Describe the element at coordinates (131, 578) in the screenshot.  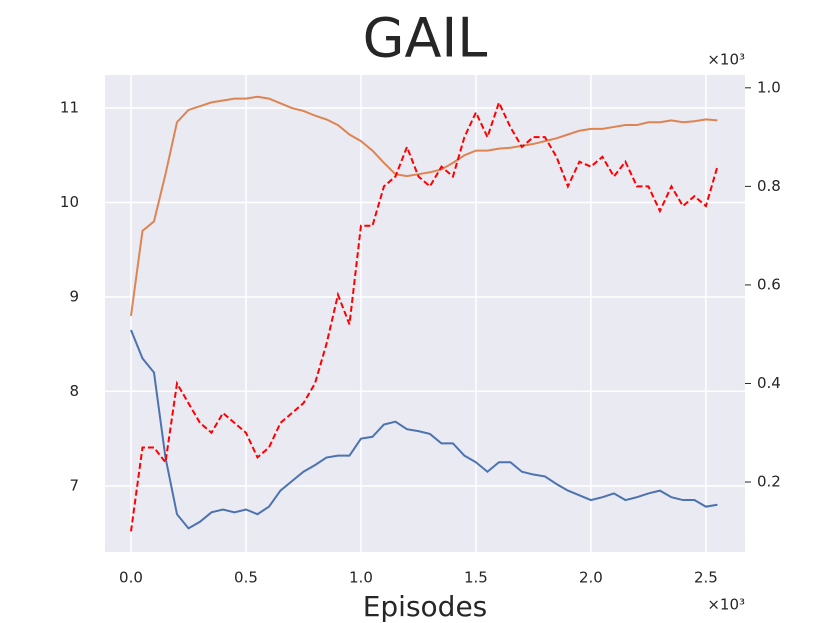
I see `x-tick-label: 0.0` at that location.